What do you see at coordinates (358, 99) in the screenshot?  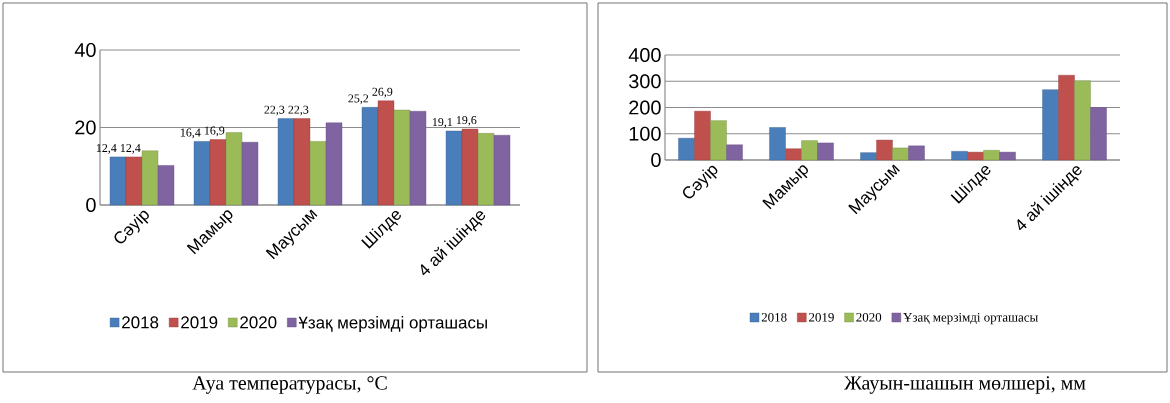 I see `data-label: 25,2` at bounding box center [358, 99].